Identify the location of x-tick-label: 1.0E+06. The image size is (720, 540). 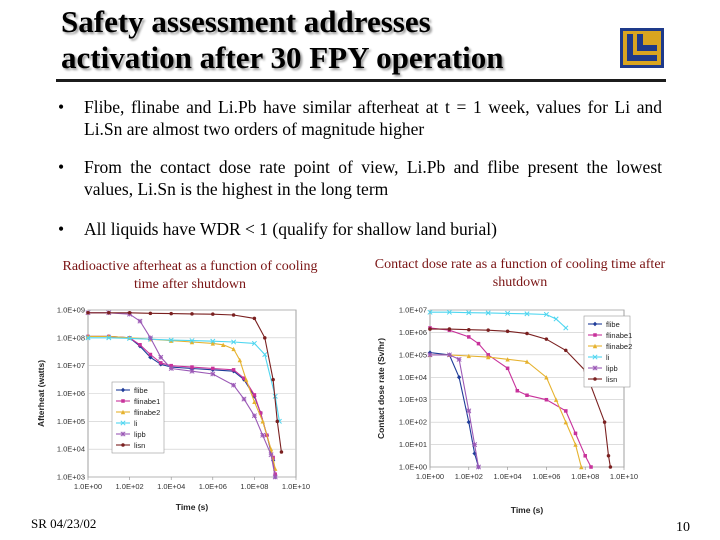
(213, 486).